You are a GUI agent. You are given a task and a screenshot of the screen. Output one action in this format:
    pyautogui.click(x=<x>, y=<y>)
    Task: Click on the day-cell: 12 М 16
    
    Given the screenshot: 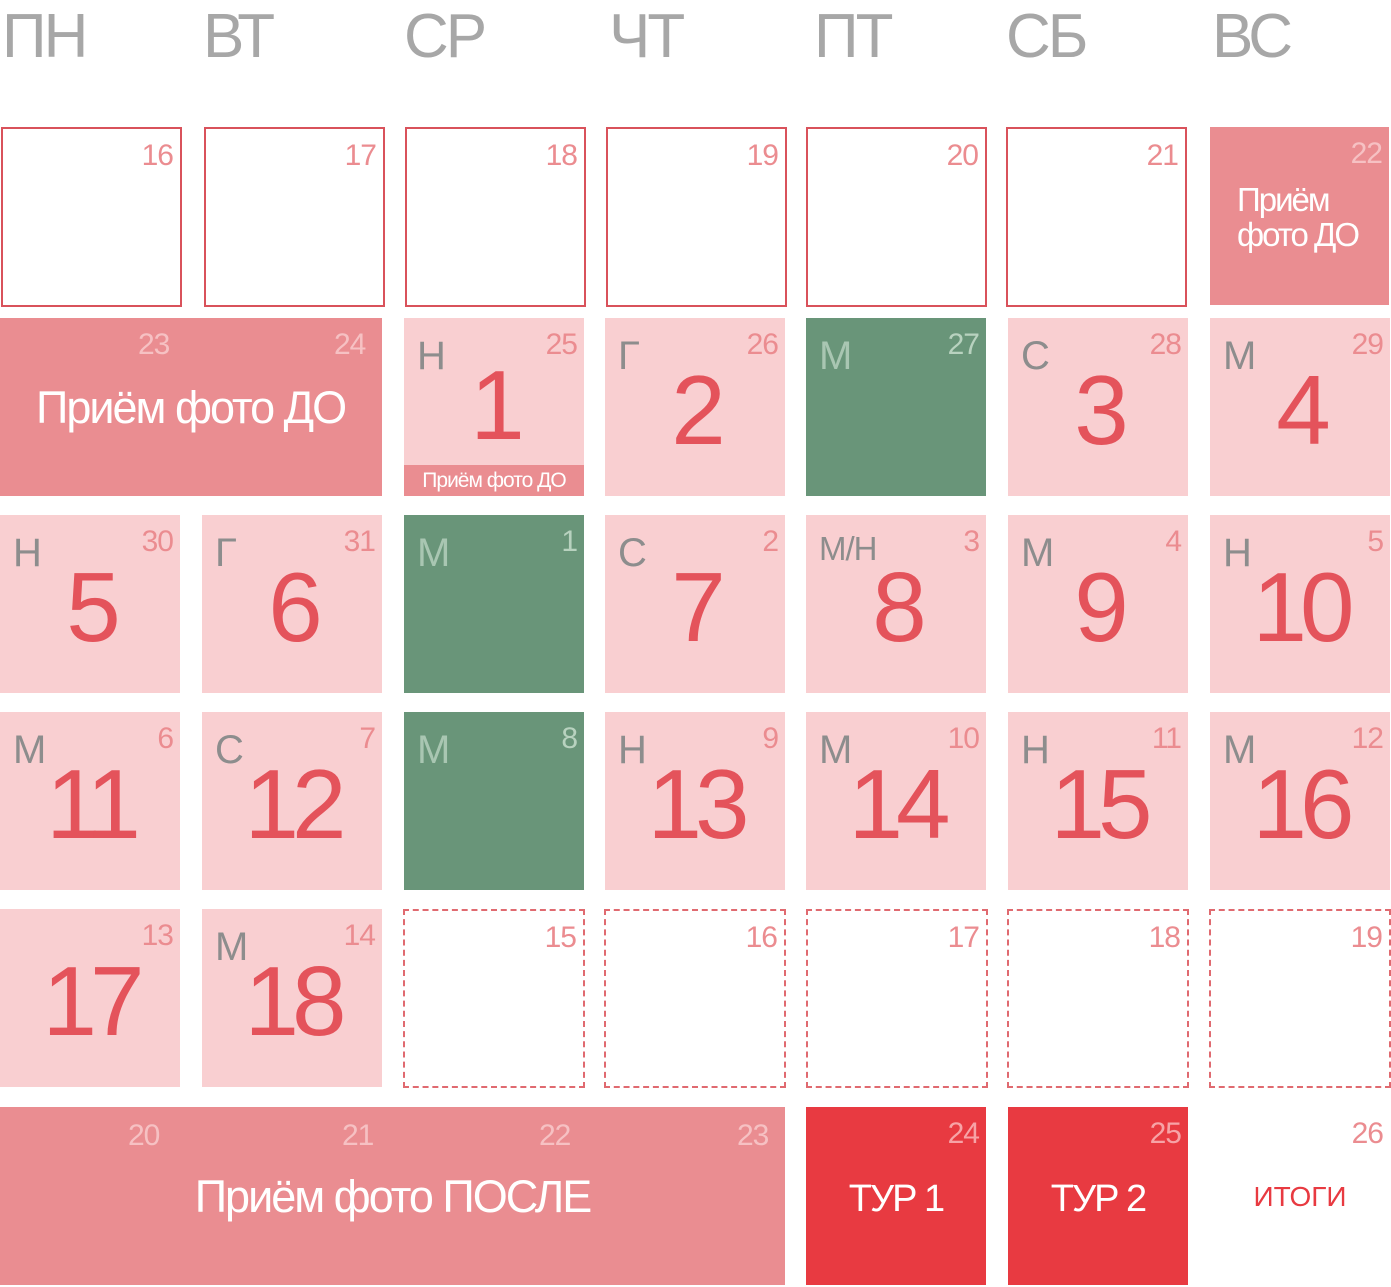 What is the action you would take?
    pyautogui.click(x=1300, y=801)
    